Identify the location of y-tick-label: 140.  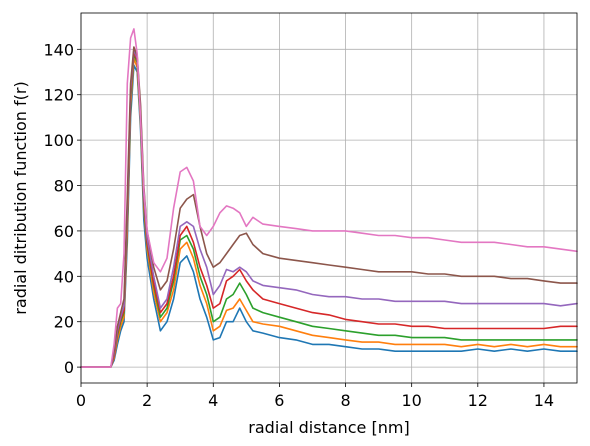
(58, 49).